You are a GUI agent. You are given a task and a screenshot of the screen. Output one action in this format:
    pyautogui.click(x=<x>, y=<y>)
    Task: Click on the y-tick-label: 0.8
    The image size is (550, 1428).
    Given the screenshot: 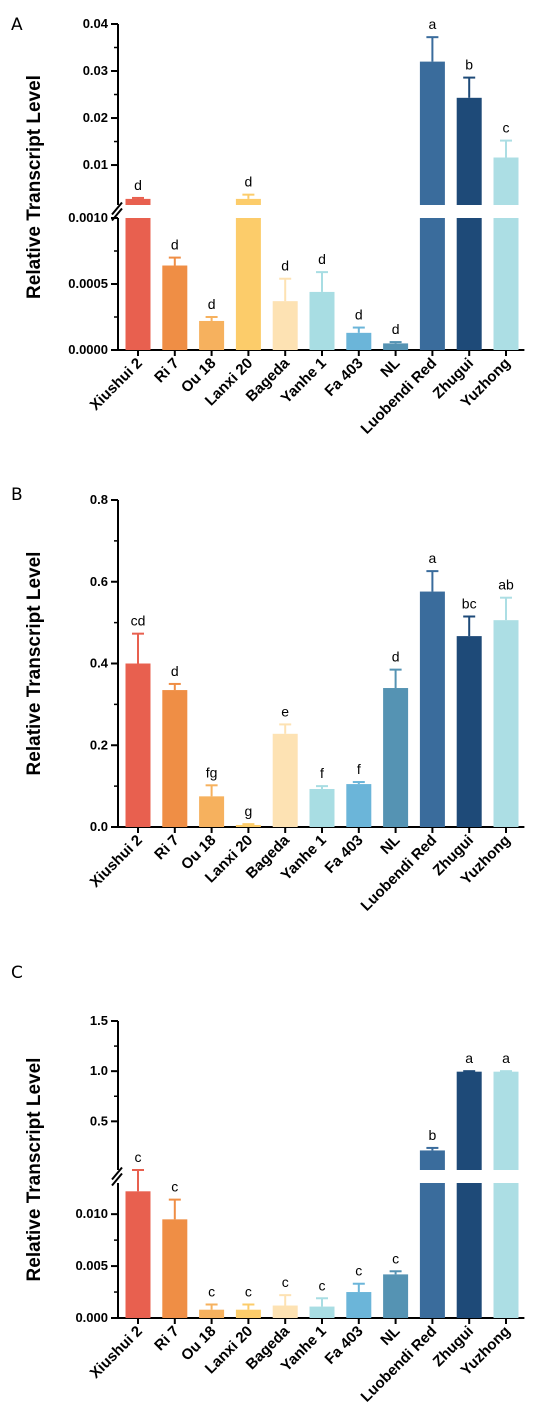 What is the action you would take?
    pyautogui.click(x=99, y=499)
    